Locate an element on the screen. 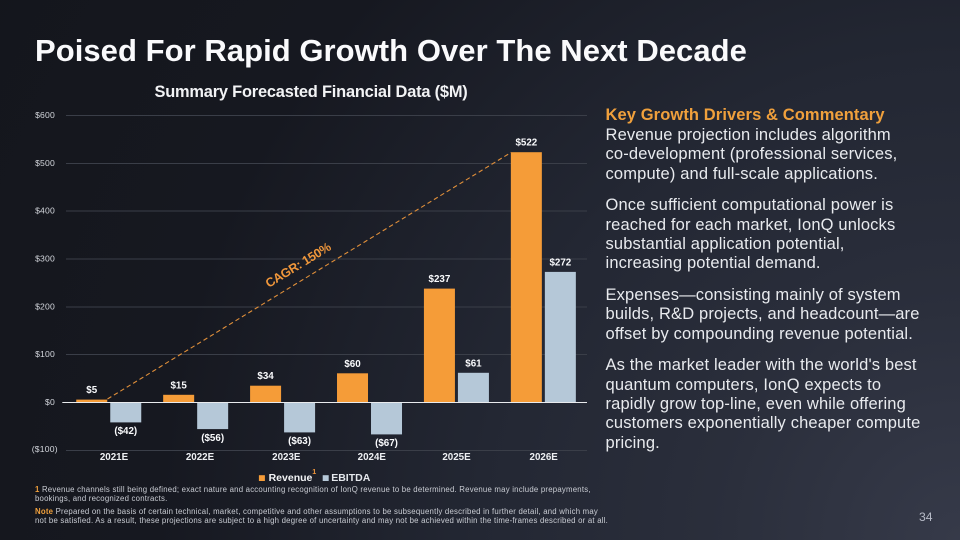 The width and height of the screenshot is (960, 540). svg-text: ($67) is located at coordinates (386, 443).